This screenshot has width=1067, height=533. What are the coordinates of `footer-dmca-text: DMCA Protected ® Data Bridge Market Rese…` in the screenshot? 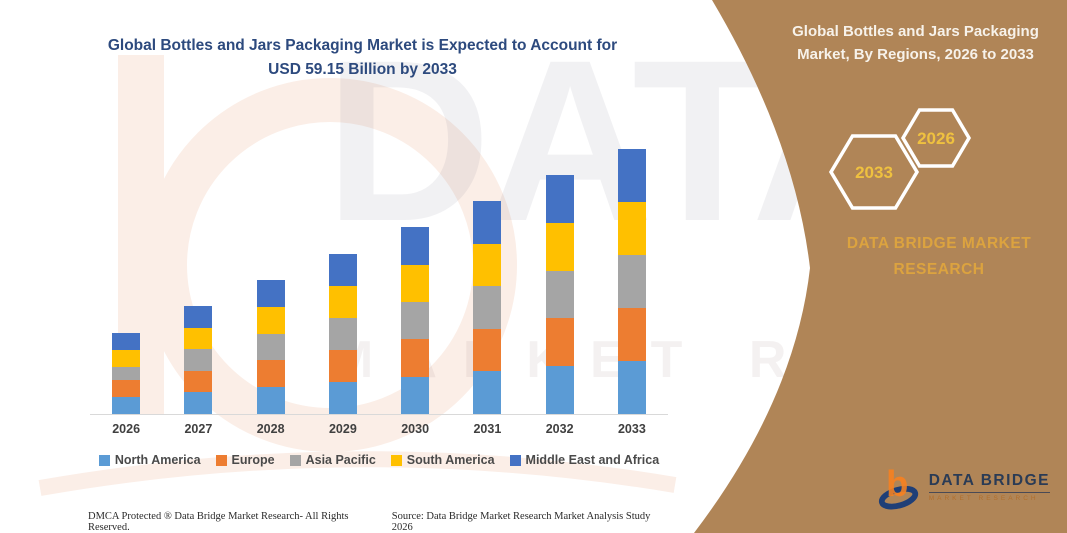 It's located at (218, 522).